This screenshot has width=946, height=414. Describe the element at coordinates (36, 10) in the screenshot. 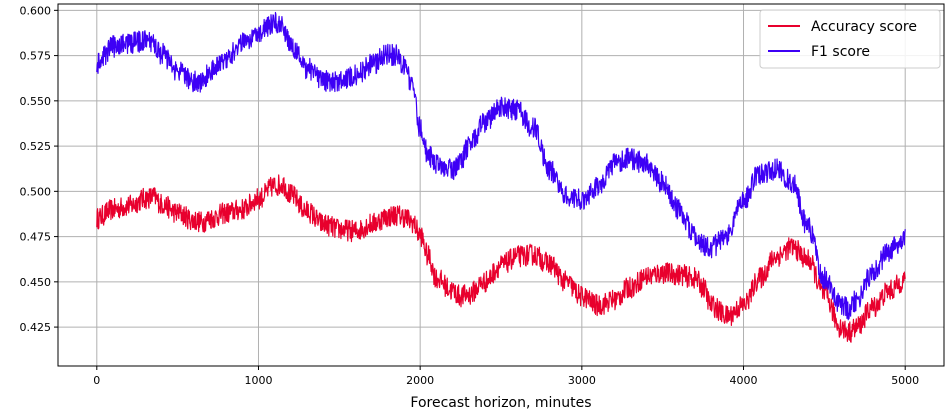

I see `y-tick-label: 0.600` at that location.